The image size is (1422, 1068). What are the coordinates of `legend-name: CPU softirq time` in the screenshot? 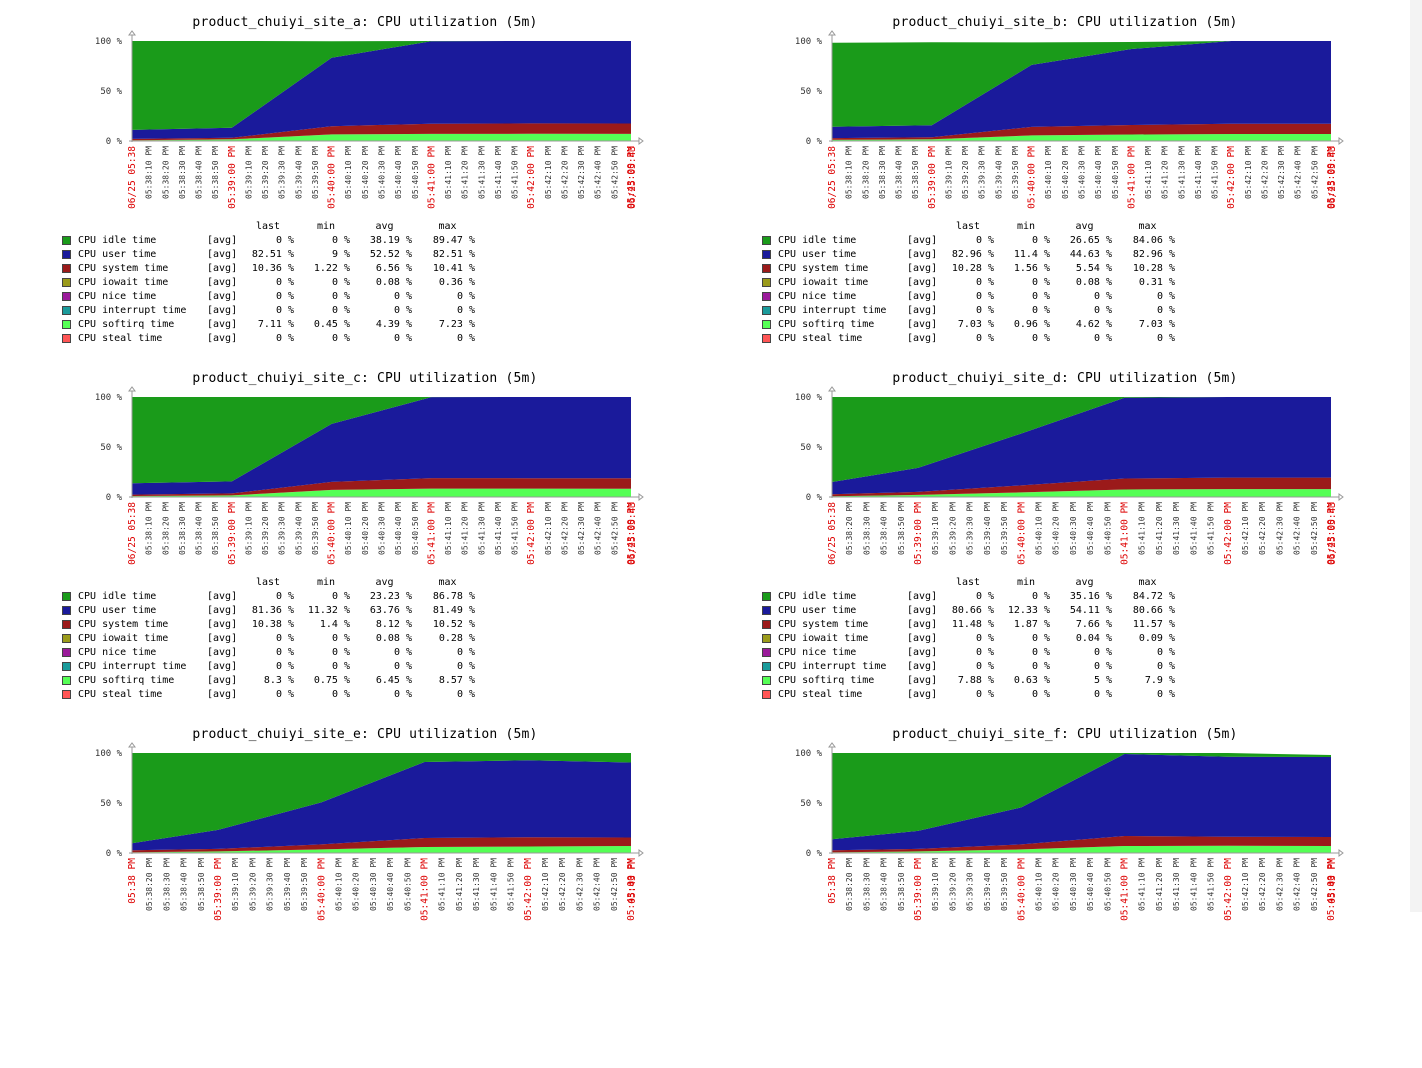 It's located at (826, 324).